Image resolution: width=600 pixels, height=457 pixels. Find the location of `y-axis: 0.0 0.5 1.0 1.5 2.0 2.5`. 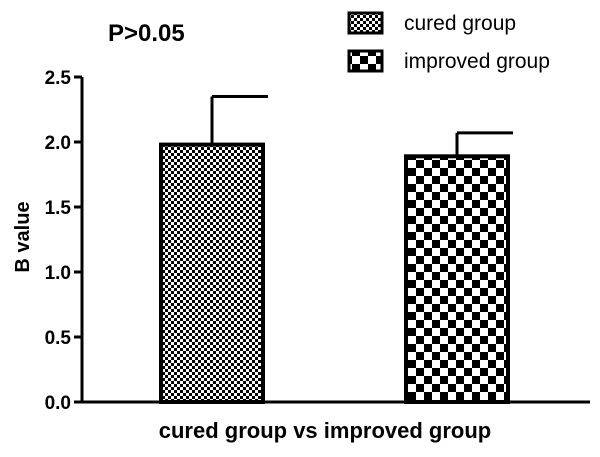

y-axis: 0.0 0.5 1.0 1.5 2.0 2.5 is located at coordinates (64, 241).